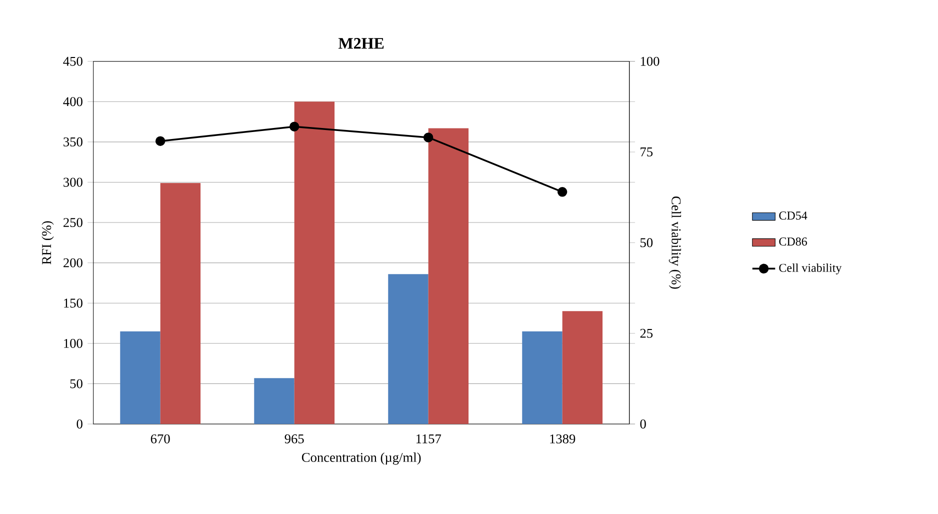  Describe the element at coordinates (793, 241) in the screenshot. I see `legend-label: CD86` at that location.